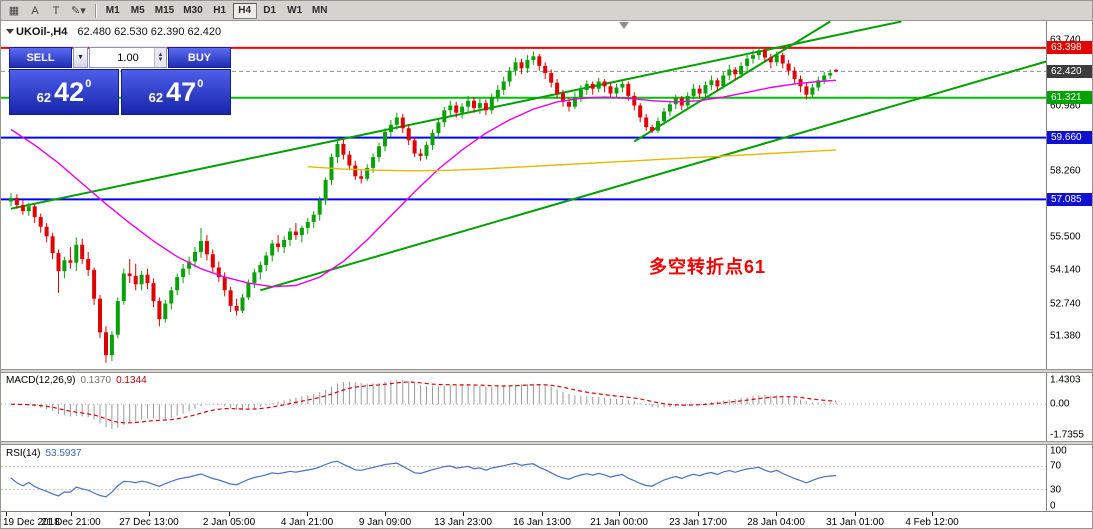  I want to click on rsi-axis-label: 70, so click(1056, 466).